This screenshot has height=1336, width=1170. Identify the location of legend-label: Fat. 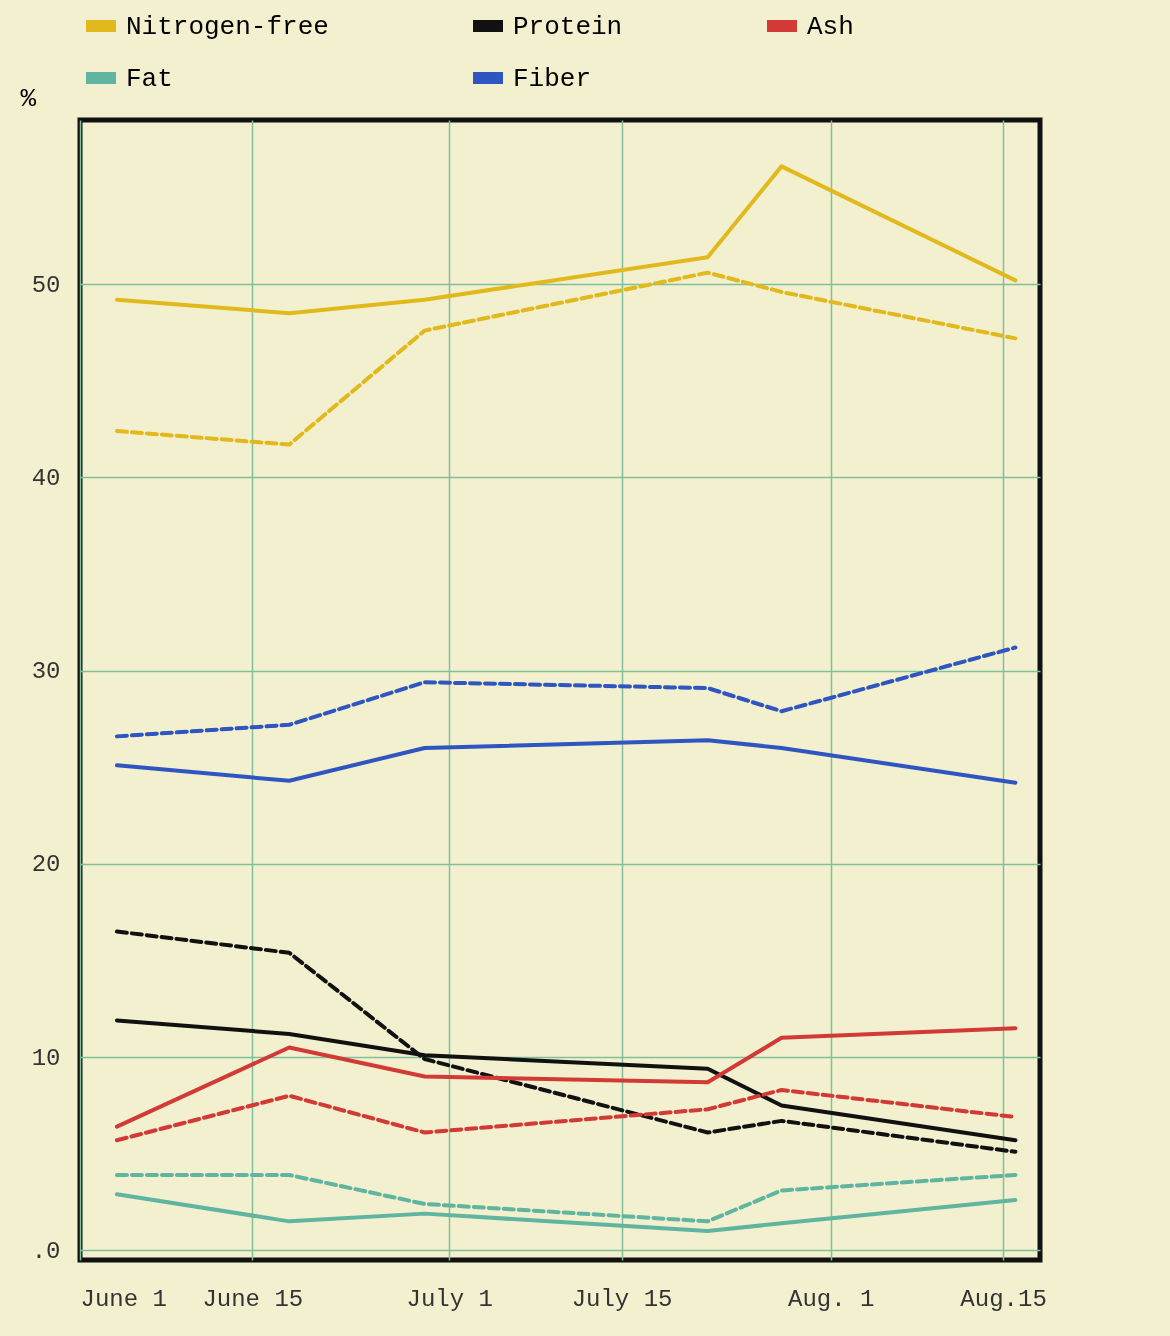
(149, 79).